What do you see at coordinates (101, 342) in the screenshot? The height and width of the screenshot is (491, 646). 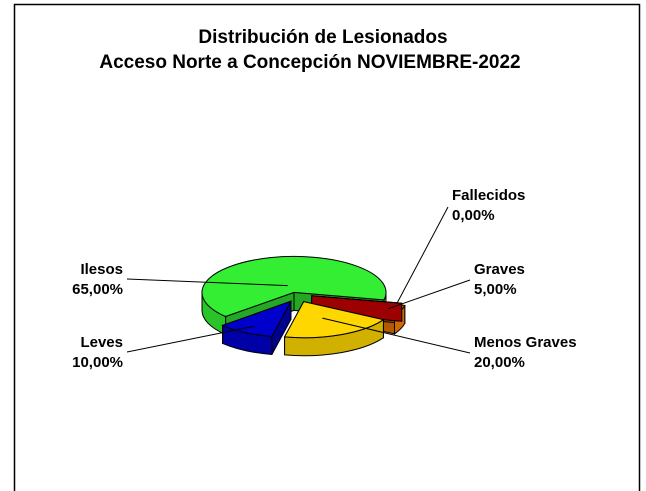 I see `slice-label: Leves` at bounding box center [101, 342].